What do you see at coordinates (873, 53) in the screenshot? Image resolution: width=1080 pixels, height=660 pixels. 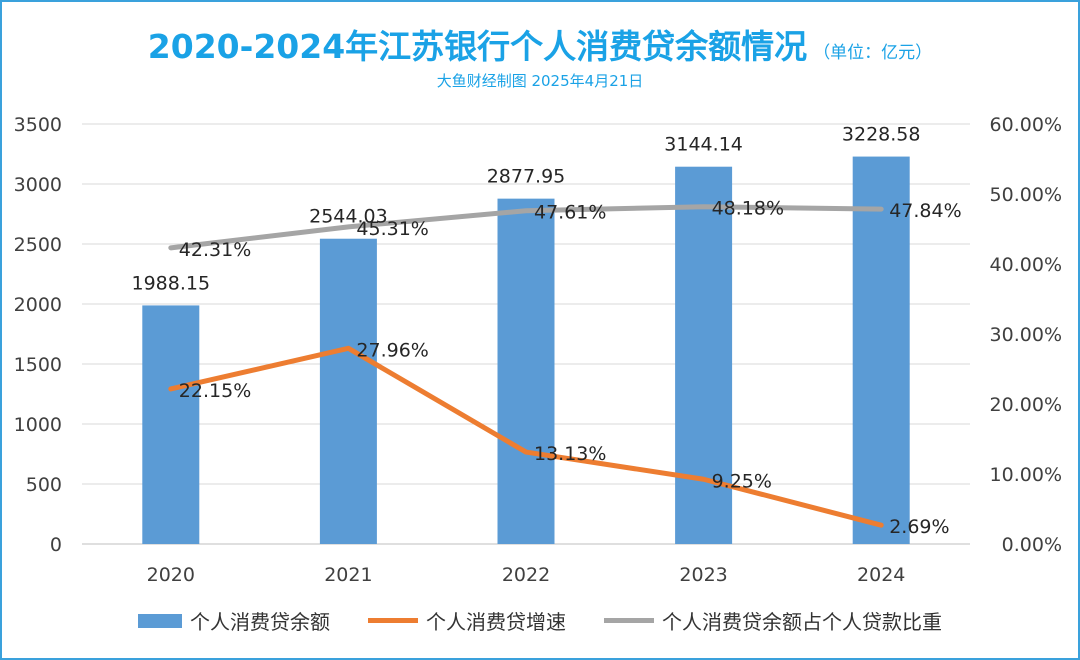 I see `chart-unit: （单位：亿元）` at bounding box center [873, 53].